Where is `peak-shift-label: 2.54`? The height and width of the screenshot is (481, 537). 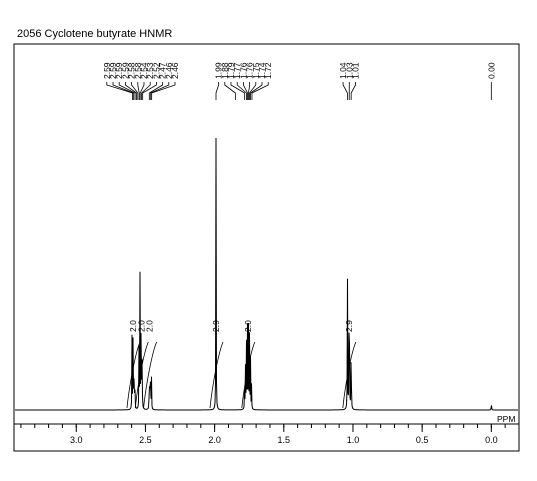
peak-shift-label: 2.54 is located at coordinates (144, 70).